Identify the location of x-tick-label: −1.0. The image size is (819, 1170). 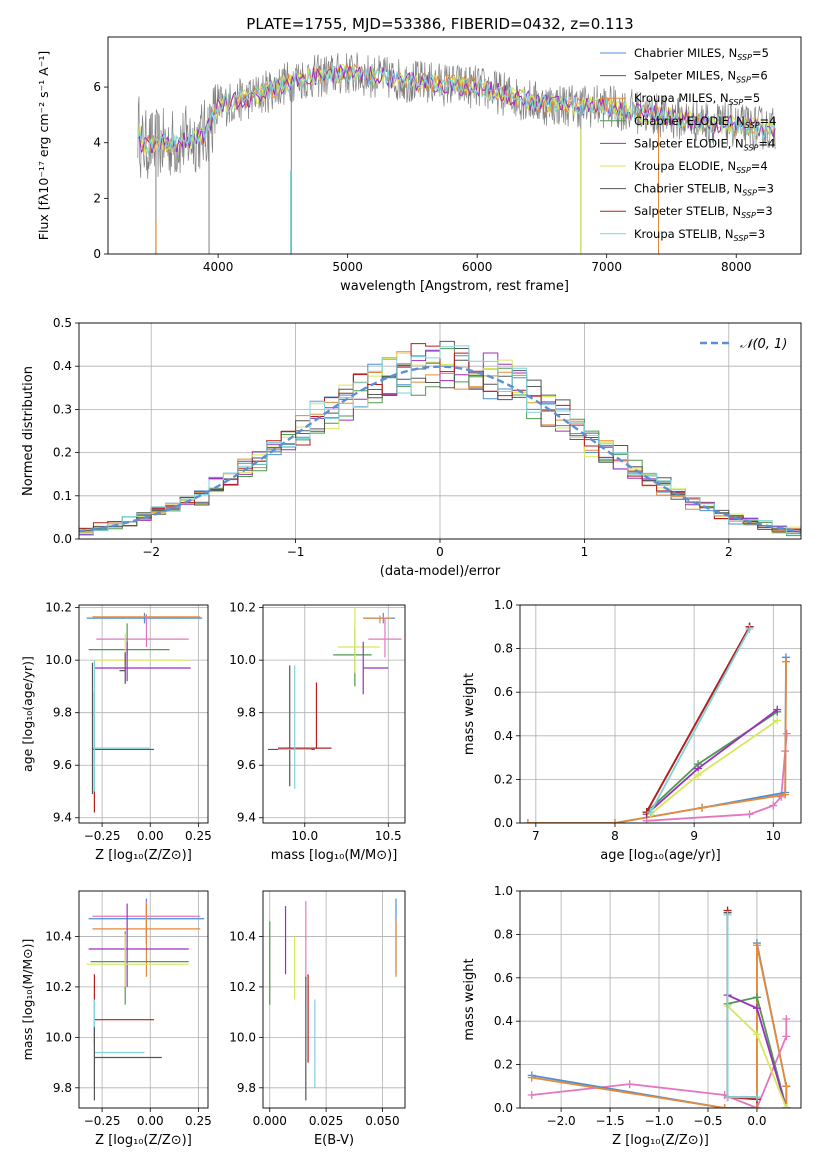
(658, 1121).